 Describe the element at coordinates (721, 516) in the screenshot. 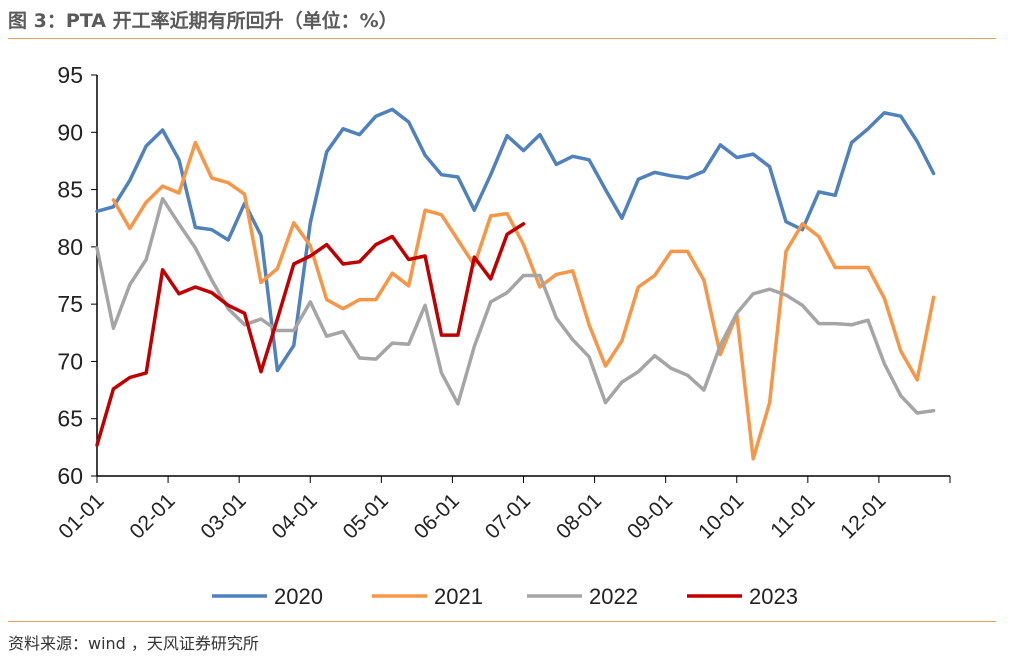

I see `x-tick-label: 10-01` at that location.